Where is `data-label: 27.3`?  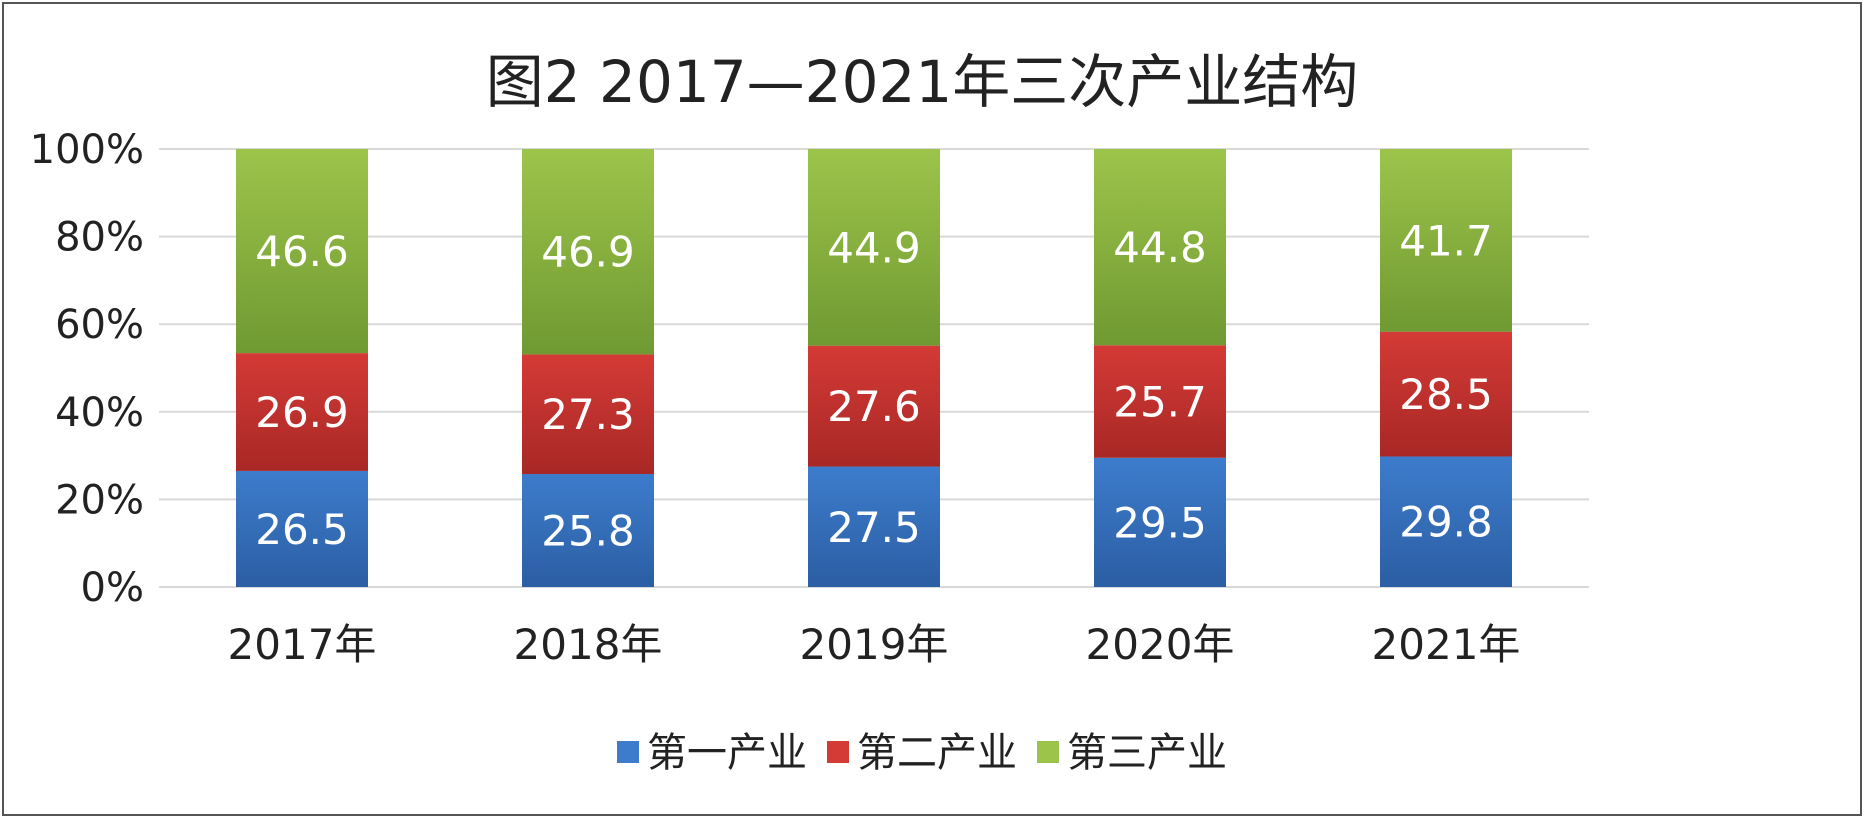 data-label: 27.3 is located at coordinates (588, 414).